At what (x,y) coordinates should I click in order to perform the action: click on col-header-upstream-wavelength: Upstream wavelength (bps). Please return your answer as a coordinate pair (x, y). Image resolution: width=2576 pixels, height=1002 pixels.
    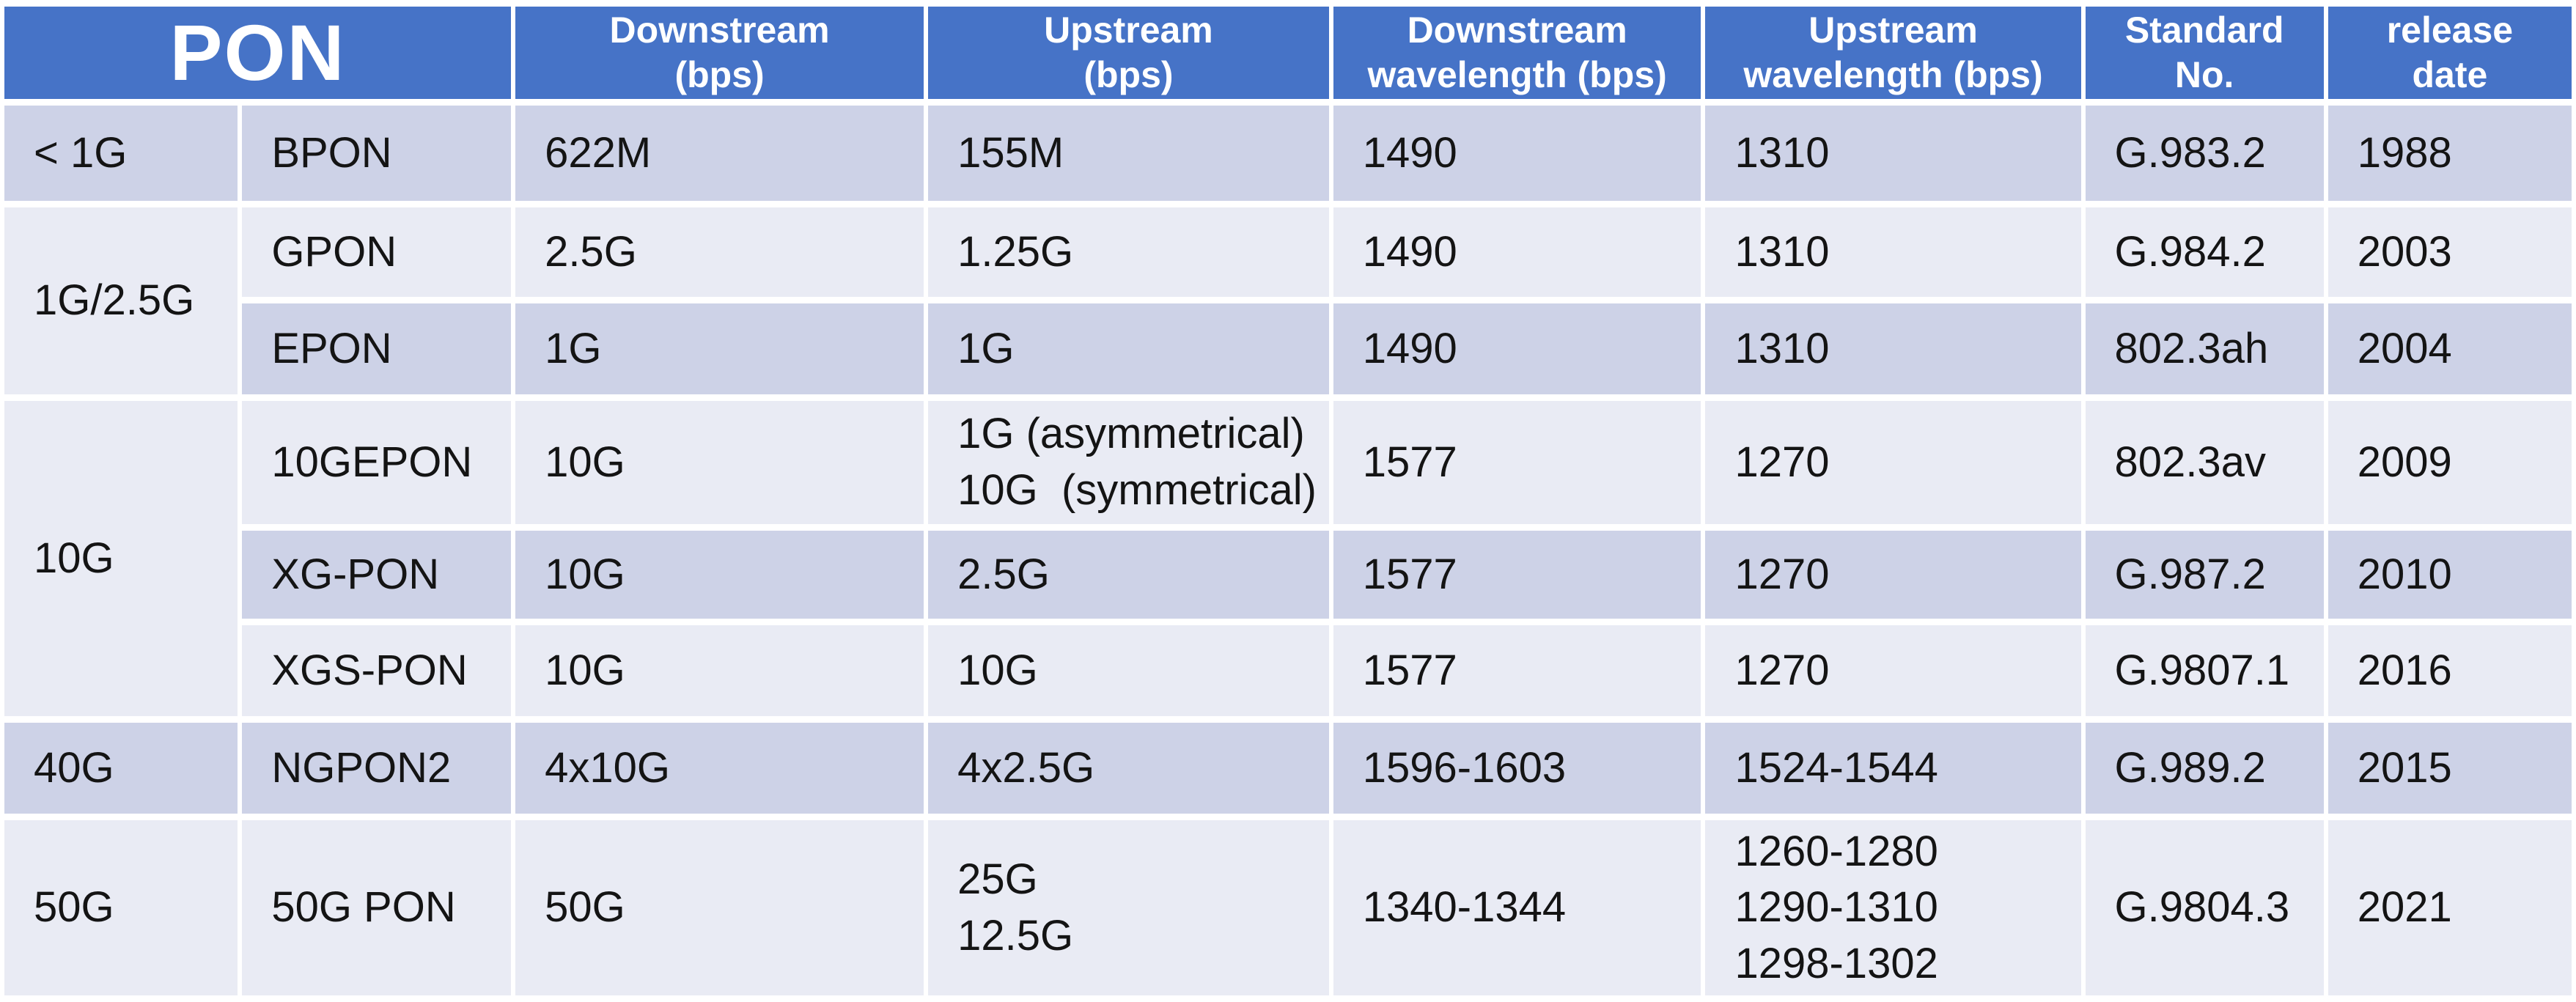
    Looking at the image, I should click on (1893, 53).